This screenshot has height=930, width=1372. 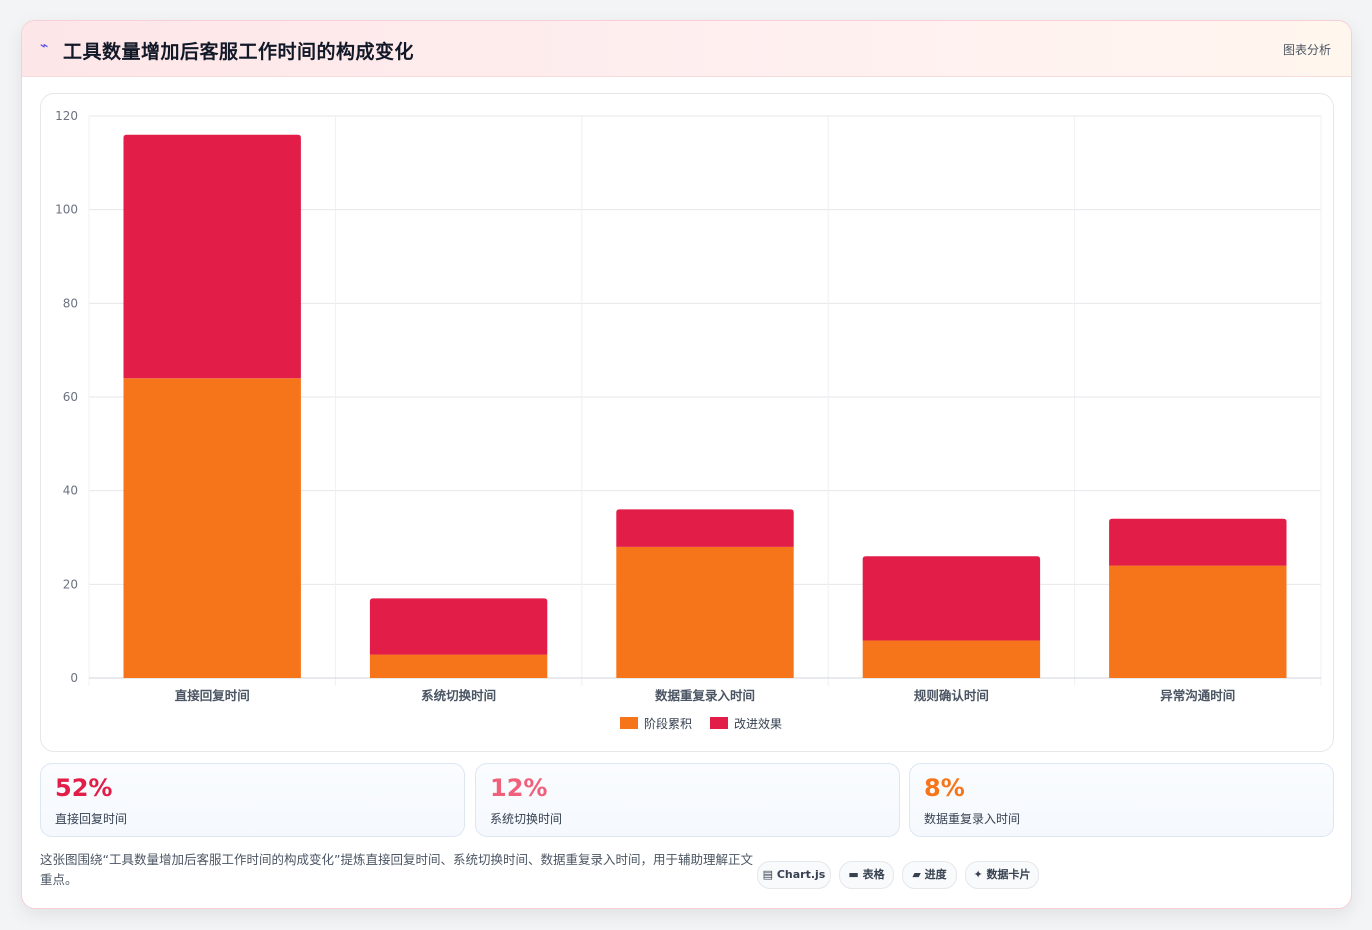 I want to click on pill-progress: ▰ 进度, so click(x=929, y=875).